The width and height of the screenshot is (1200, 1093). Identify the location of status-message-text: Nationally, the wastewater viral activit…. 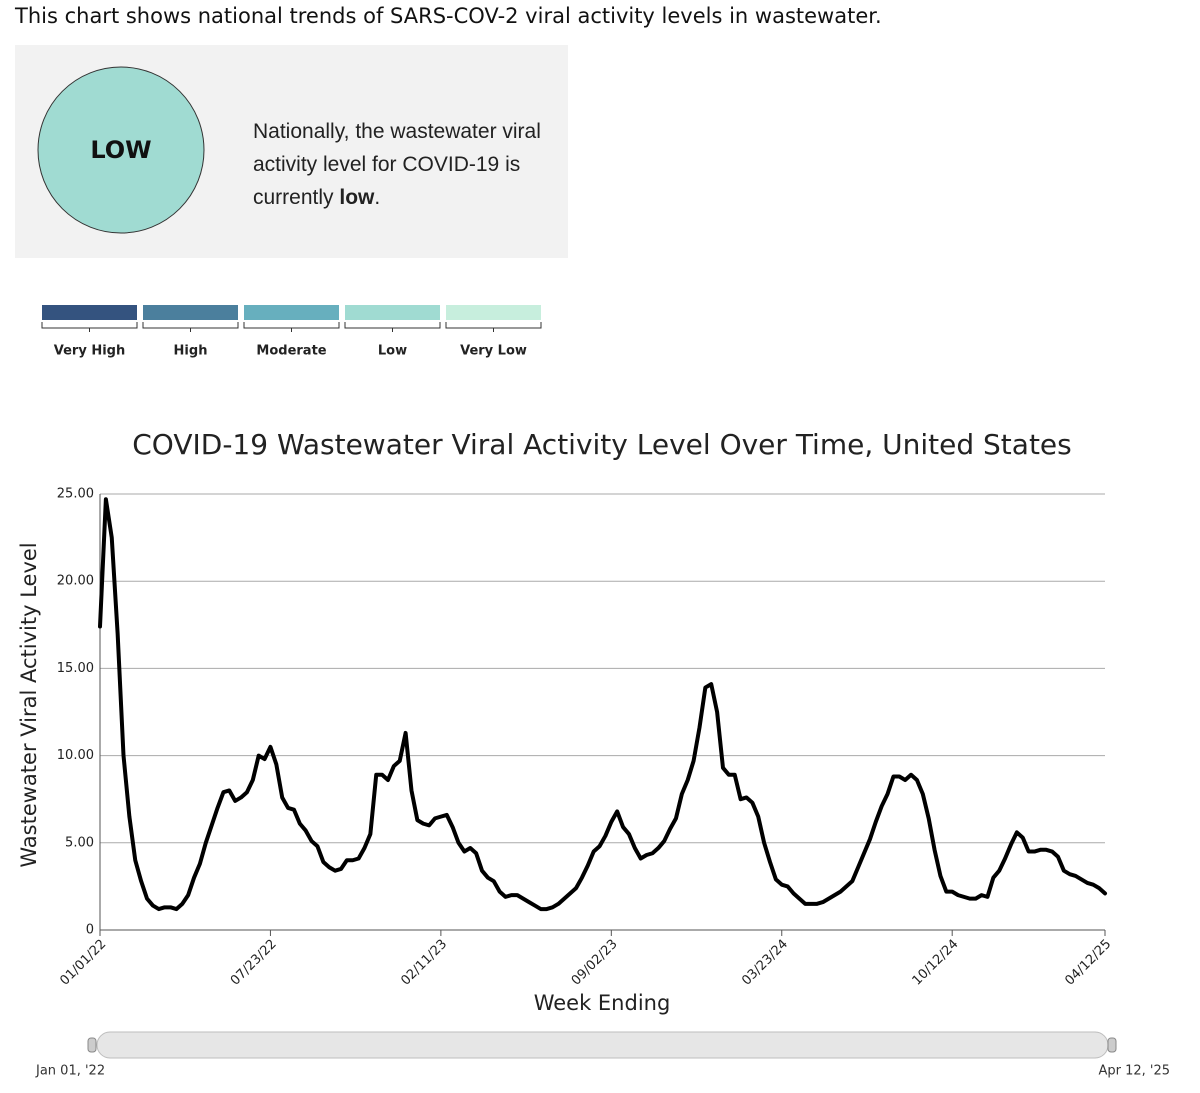
(397, 164).